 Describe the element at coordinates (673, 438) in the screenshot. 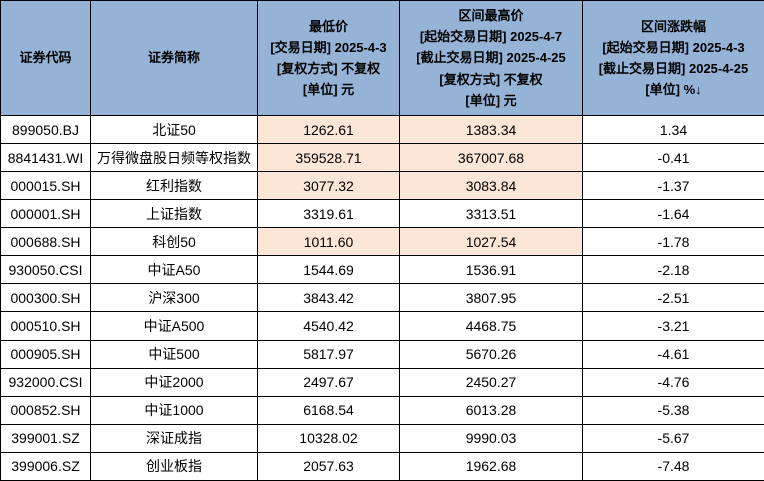

I see `interval-change-cell: -5.67` at that location.